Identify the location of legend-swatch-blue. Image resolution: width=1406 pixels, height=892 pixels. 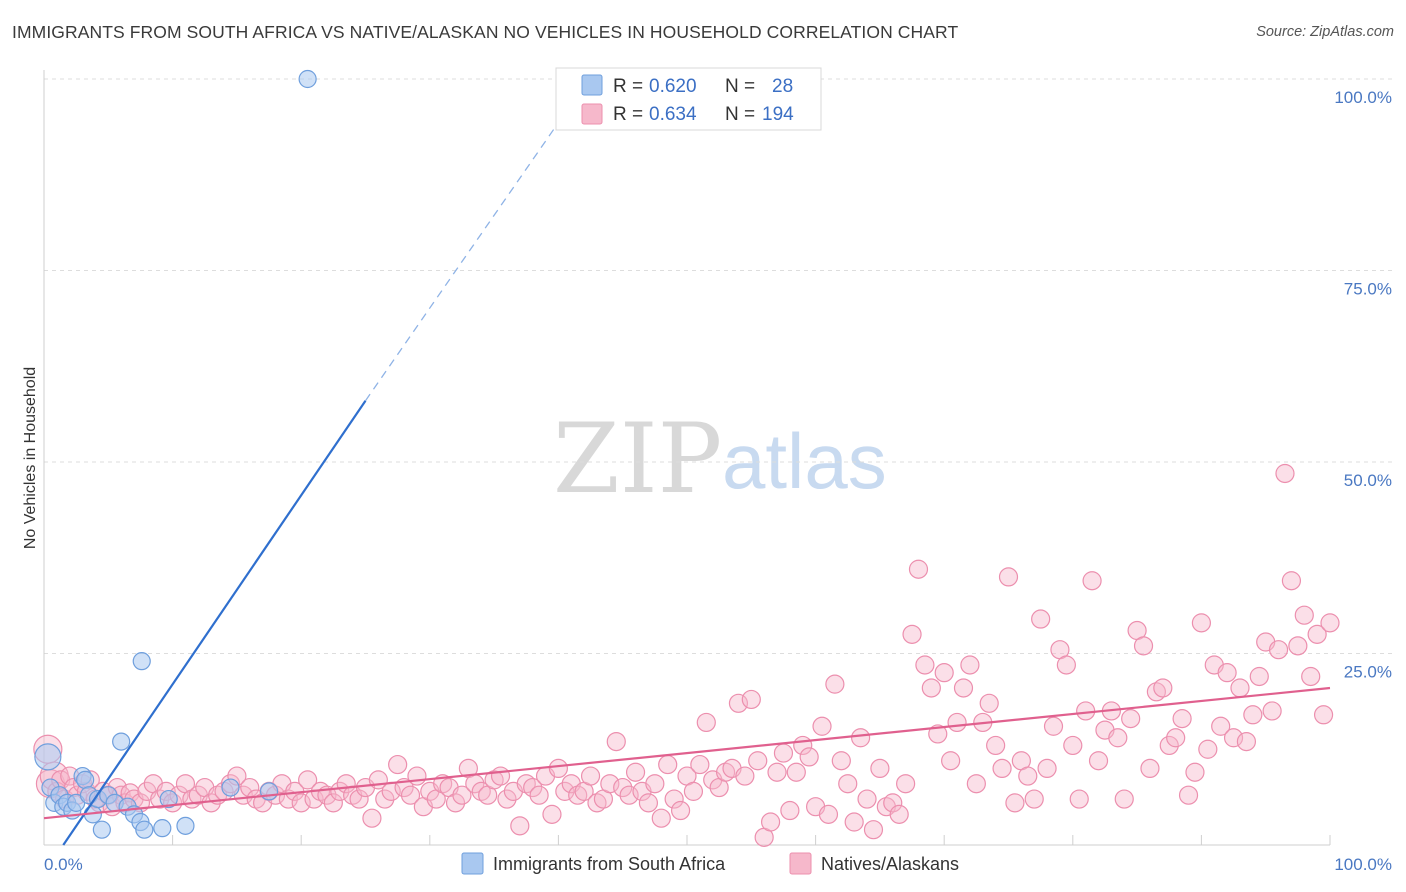
(592, 85).